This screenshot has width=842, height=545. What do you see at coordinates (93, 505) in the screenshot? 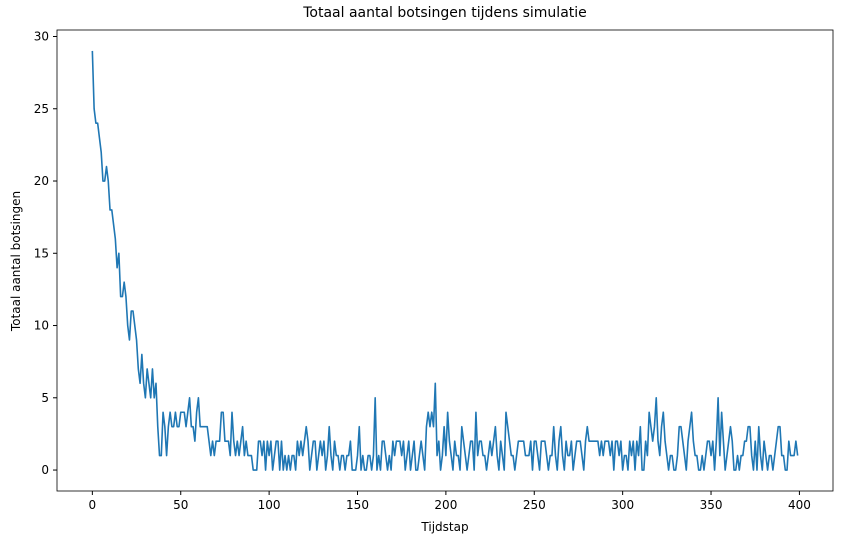
I see `x-tick-label: 0` at bounding box center [93, 505].